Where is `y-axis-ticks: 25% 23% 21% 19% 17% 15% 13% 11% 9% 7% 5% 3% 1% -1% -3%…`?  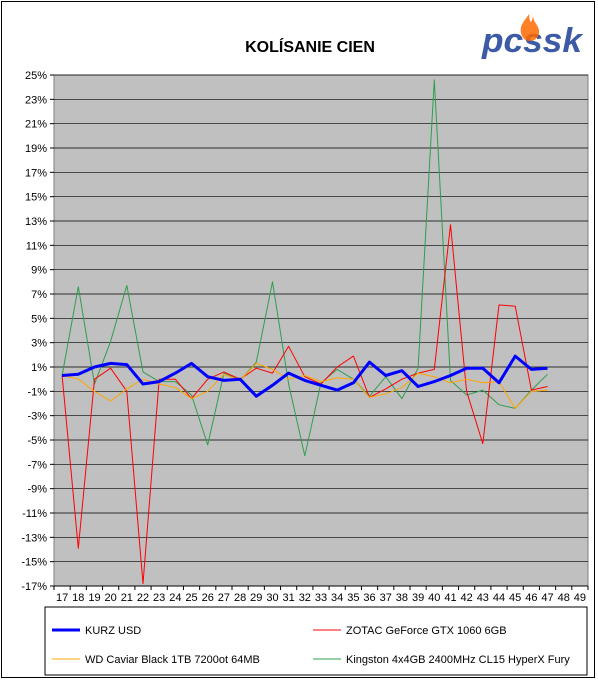
y-axis-ticks: 25% 23% 21% 19% 17% 15% 13% 11% 9% 7% 5% 3% 1% -1% -3%… is located at coordinates (37, 331).